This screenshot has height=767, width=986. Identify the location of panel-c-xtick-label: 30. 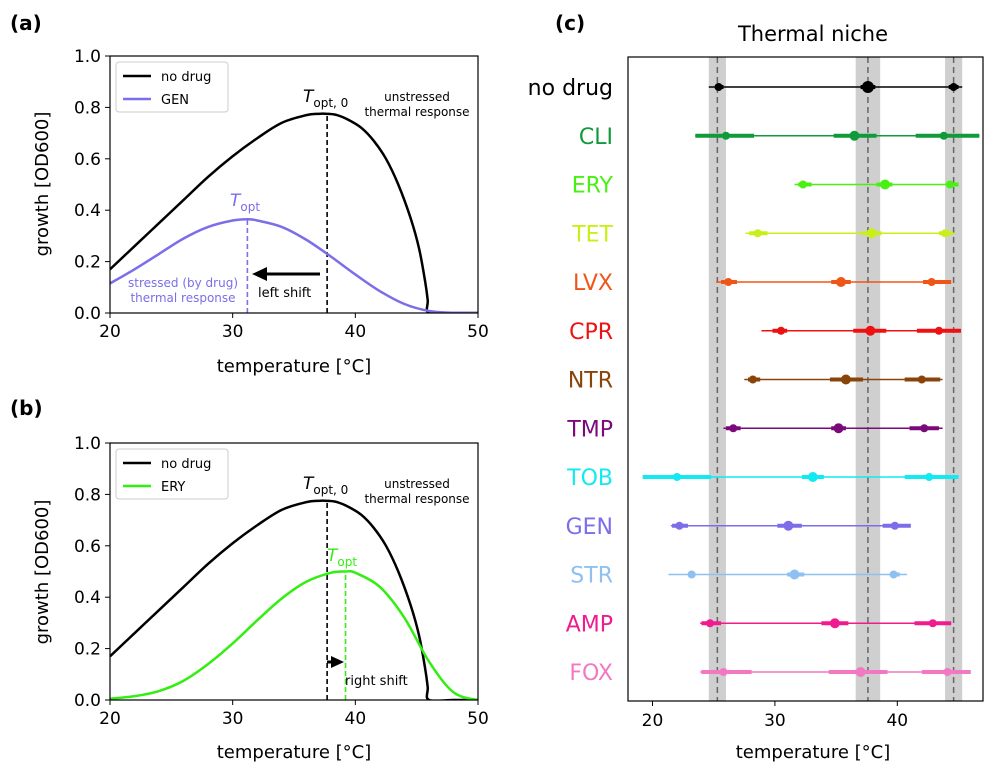
(775, 721).